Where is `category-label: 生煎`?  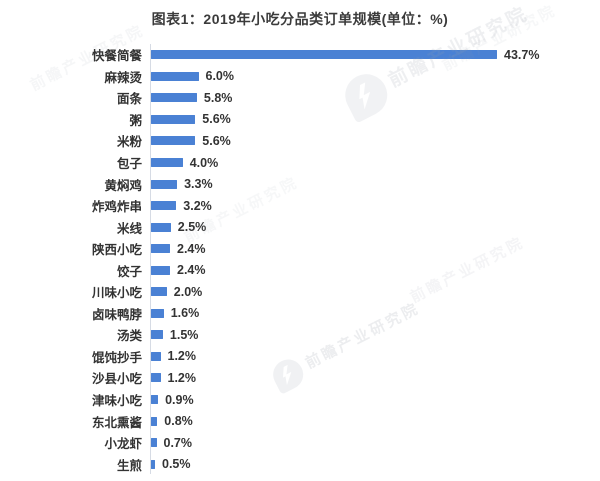
category-label: 生煎 is located at coordinates (129, 465).